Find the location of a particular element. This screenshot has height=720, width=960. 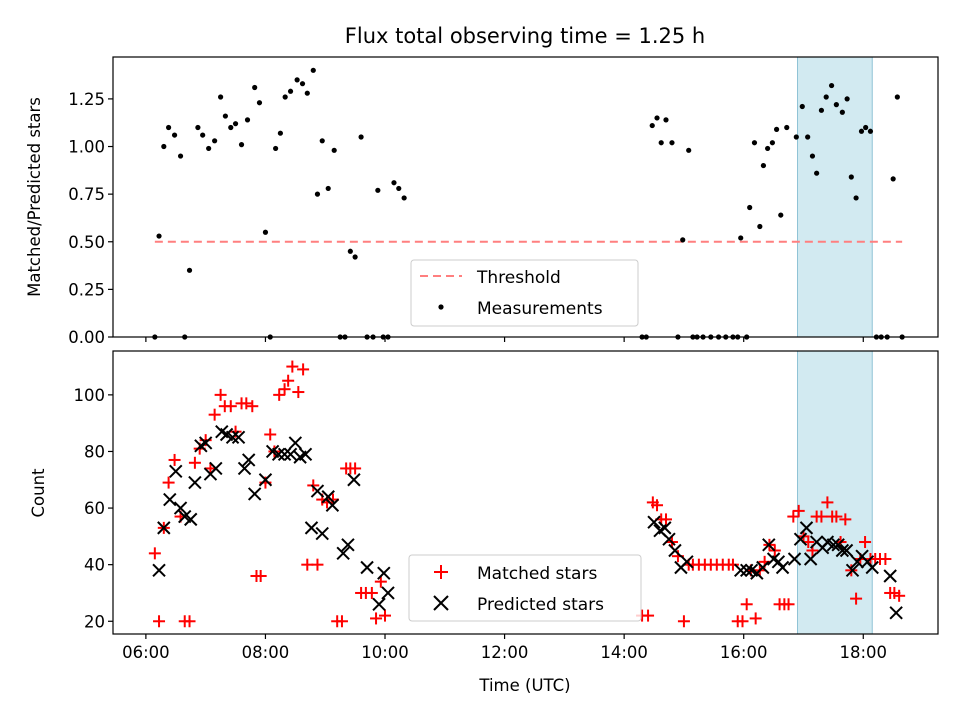

y-tick-label: 60 is located at coordinates (94, 508).